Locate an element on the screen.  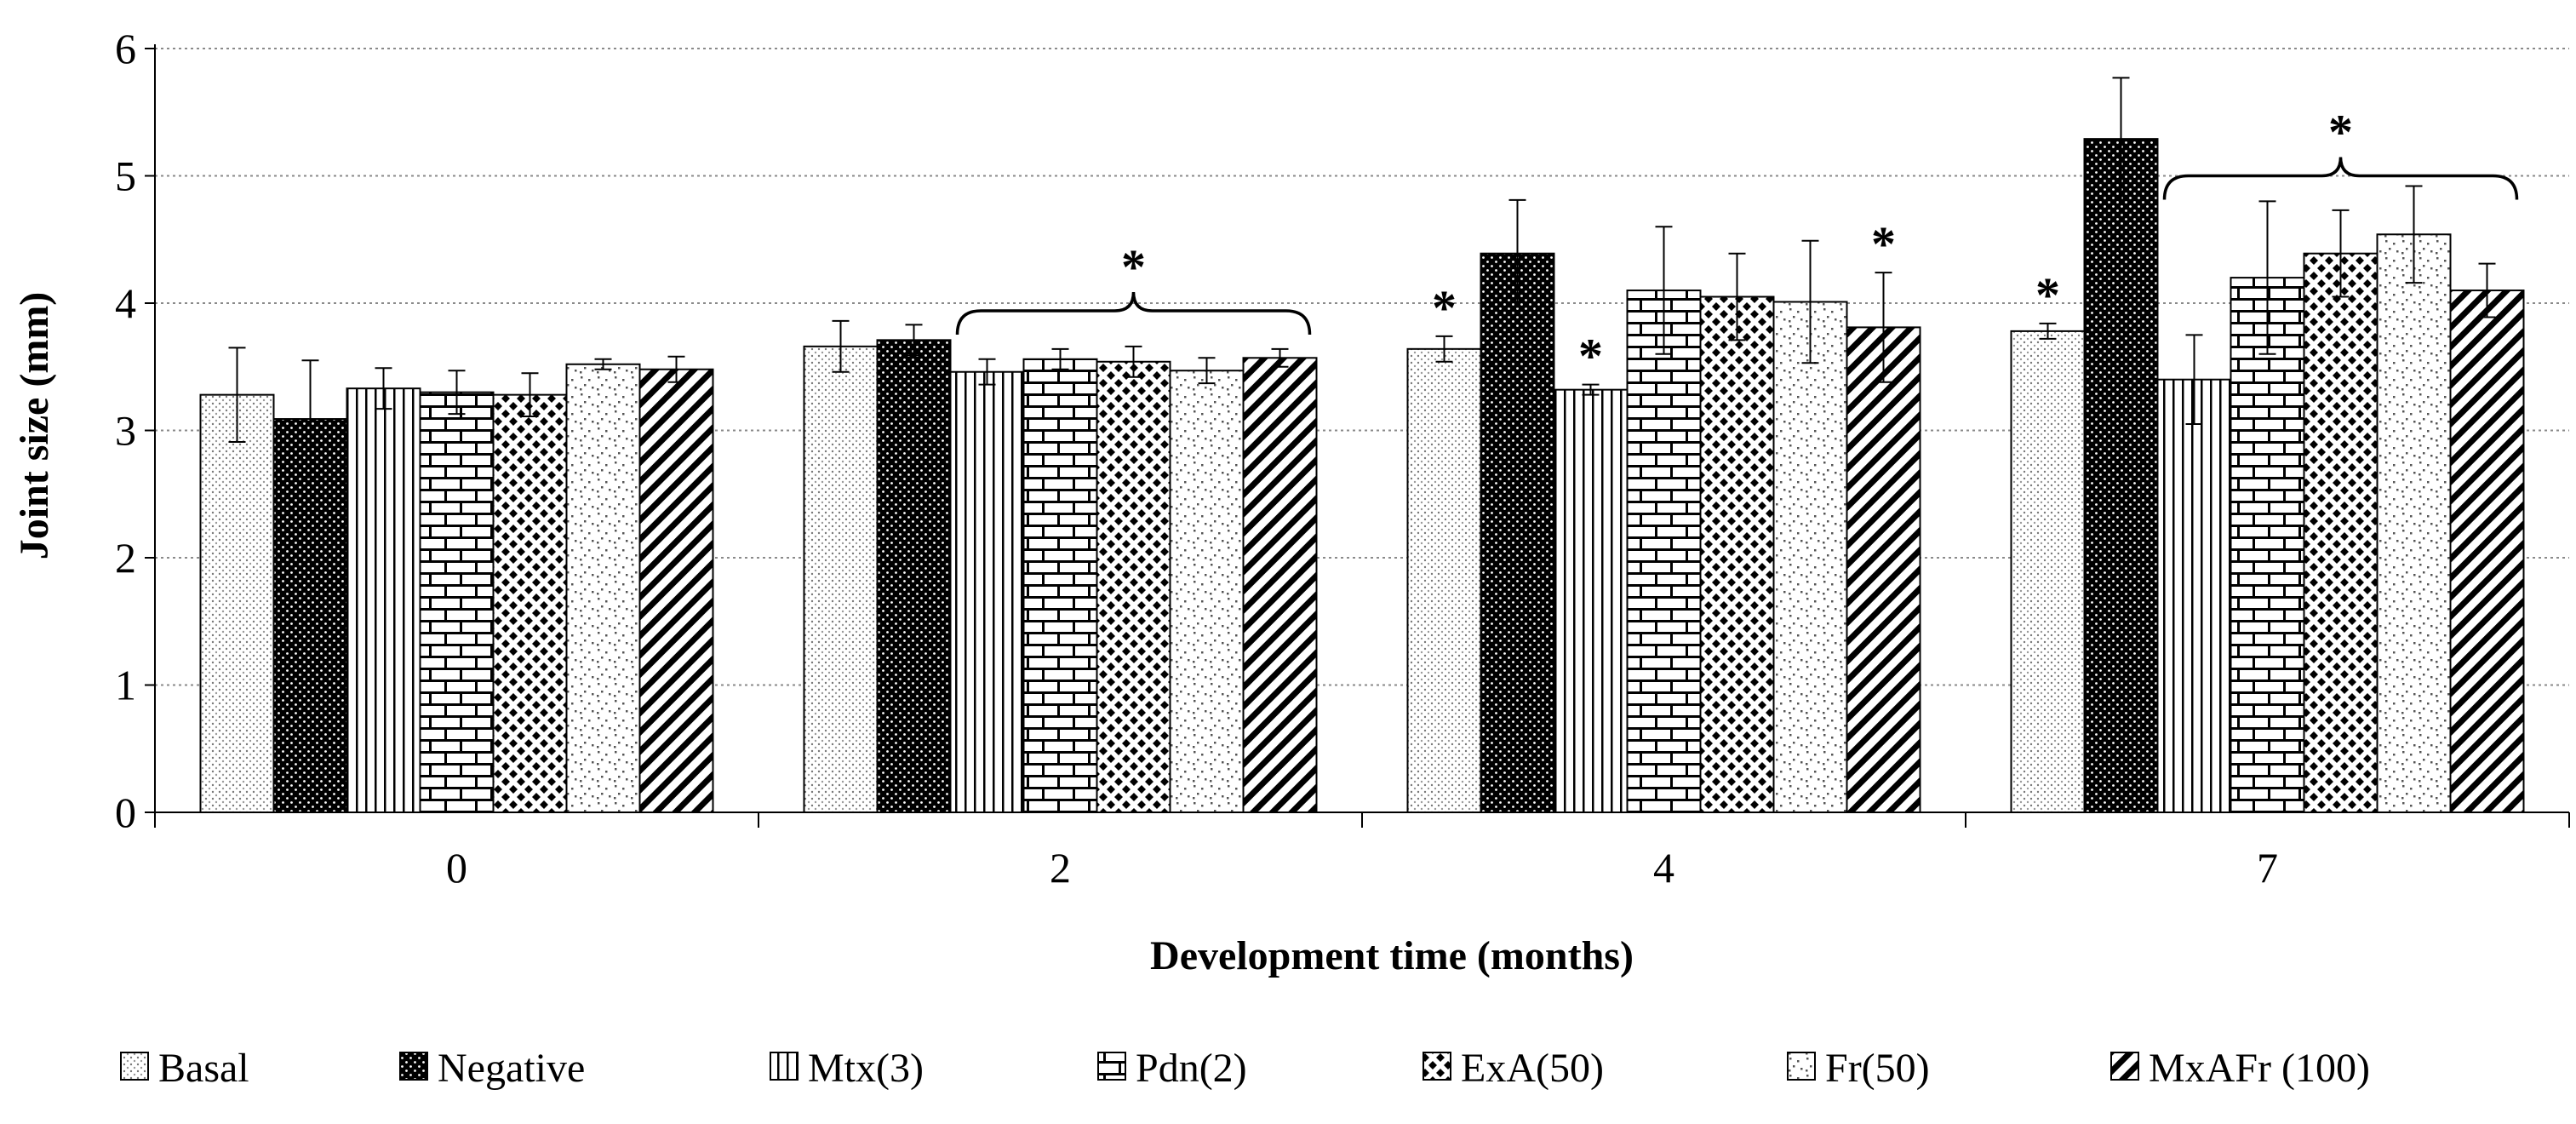
legend-label: Fr(50) is located at coordinates (1877, 1068).